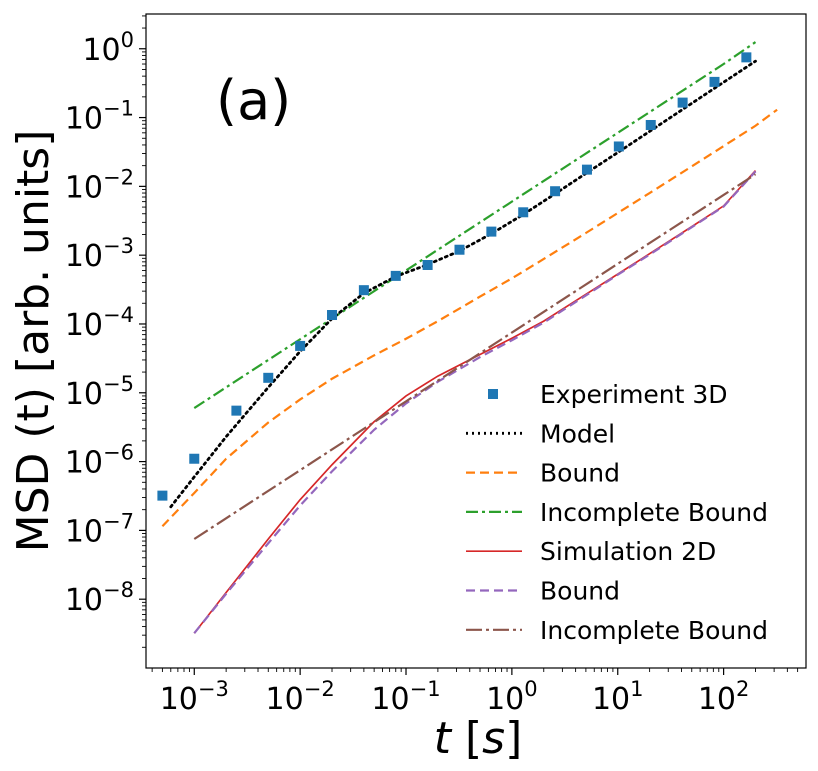  Describe the element at coordinates (99, 323) in the screenshot. I see `y-tick-label: 10⁻⁴` at that location.